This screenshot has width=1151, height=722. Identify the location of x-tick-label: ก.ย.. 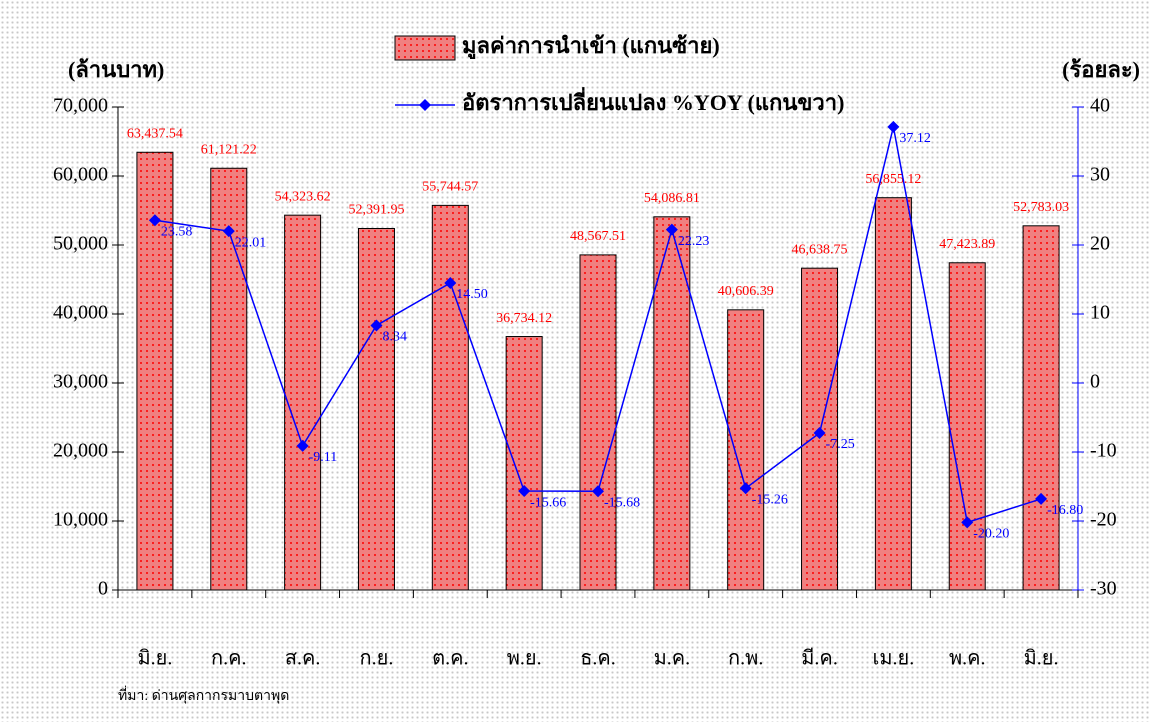
(377, 659).